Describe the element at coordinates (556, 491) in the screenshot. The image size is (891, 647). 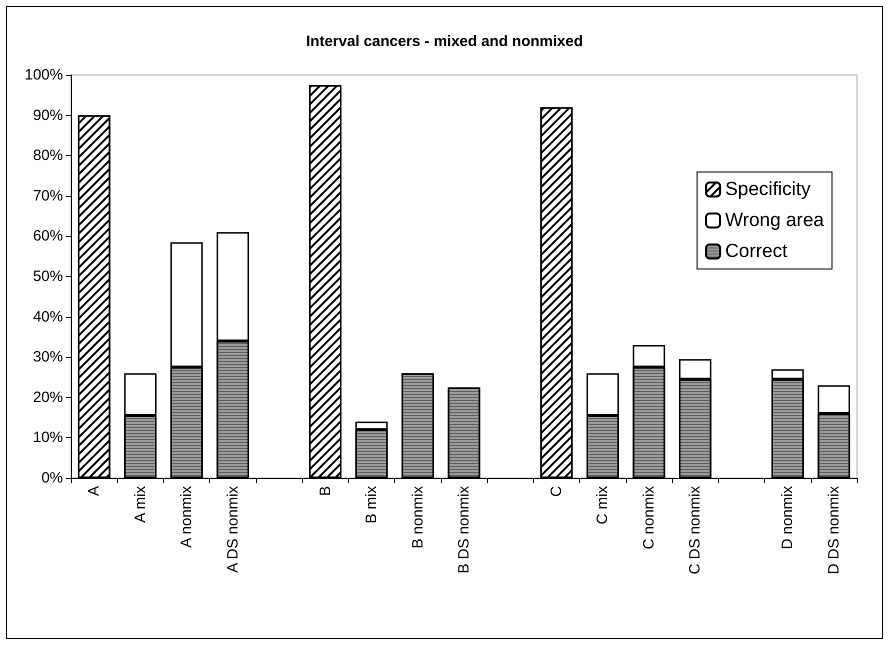
I see `x-tick-label: C` at that location.